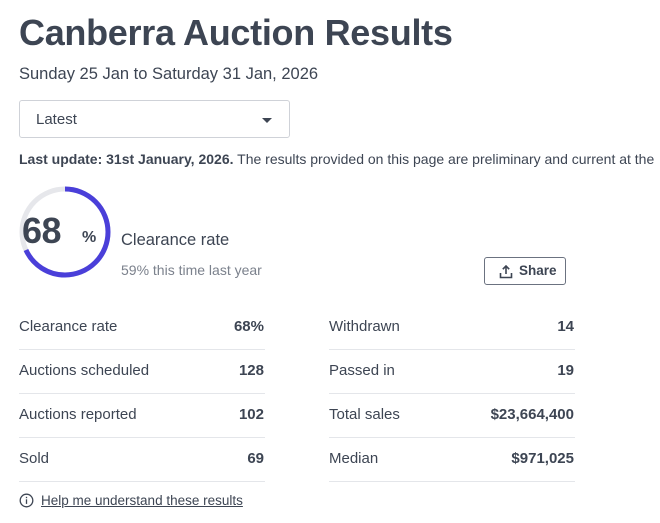 The image size is (660, 523). Describe the element at coordinates (255, 458) in the screenshot. I see `stat-value: 69` at that location.